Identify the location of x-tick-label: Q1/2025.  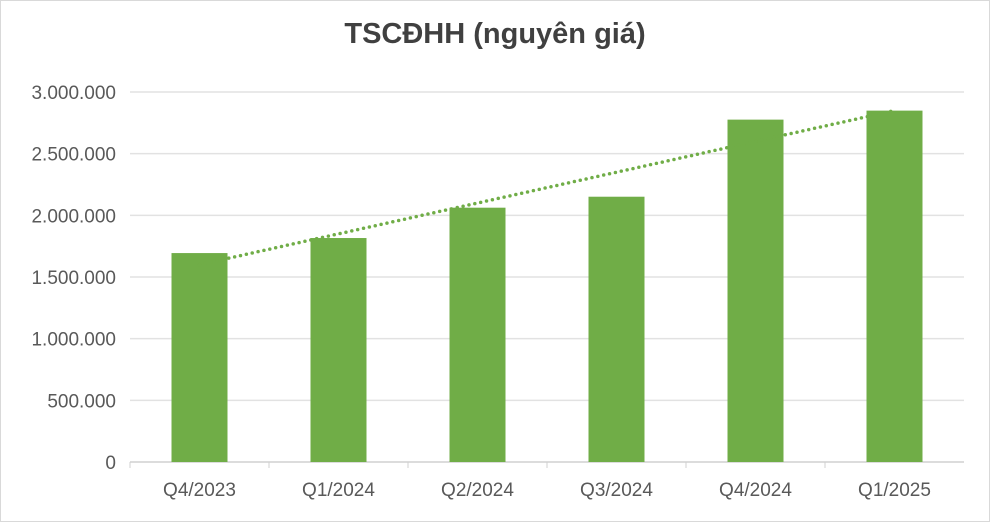
(894, 490).